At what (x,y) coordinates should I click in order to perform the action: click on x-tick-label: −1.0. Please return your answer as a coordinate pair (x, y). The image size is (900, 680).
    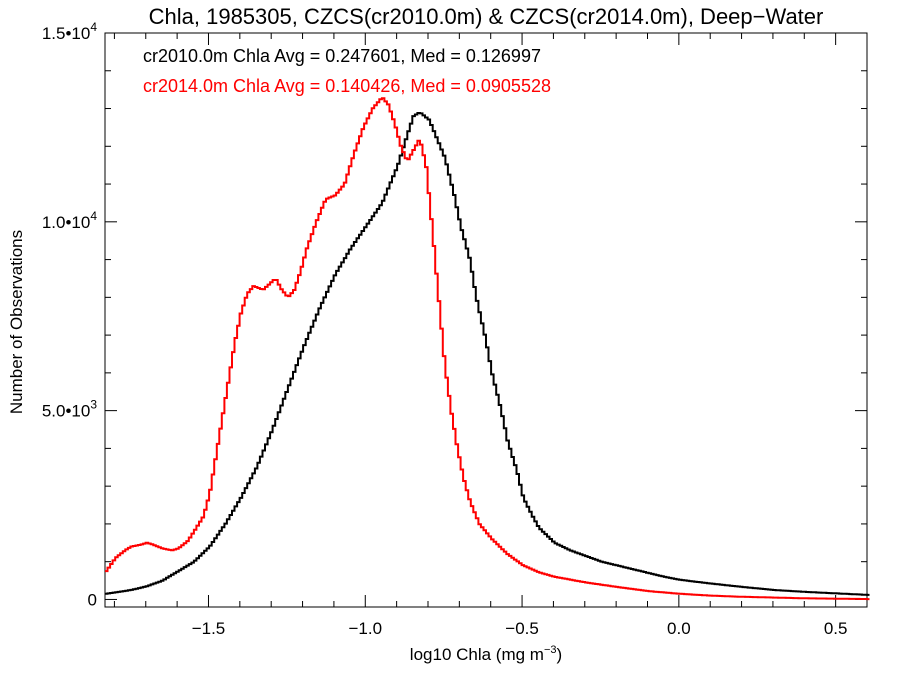
    Looking at the image, I should click on (365, 628).